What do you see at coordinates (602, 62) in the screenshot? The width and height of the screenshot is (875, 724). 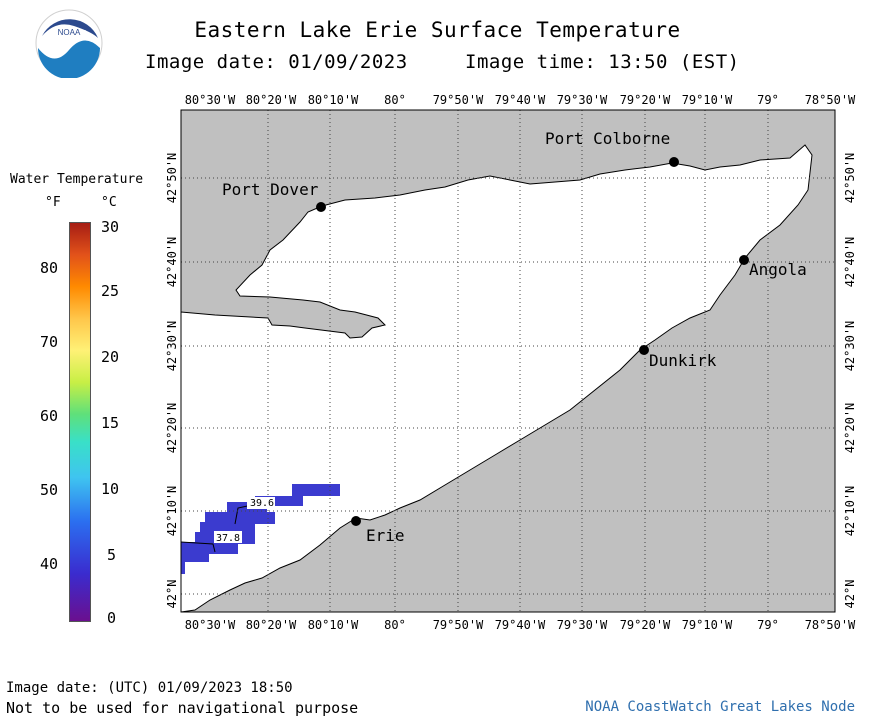 I see `image-time: Image time: 13:50 (EST)` at bounding box center [602, 62].